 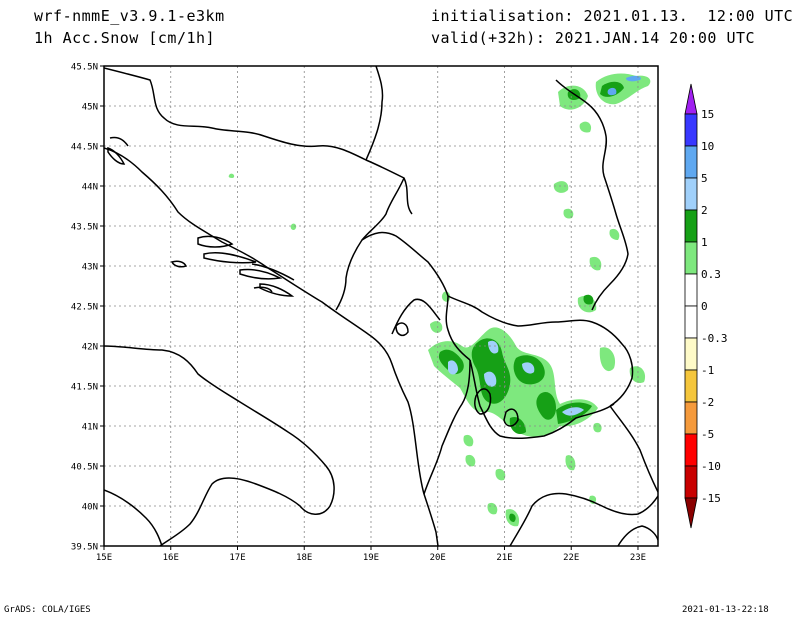 I want to click on colorbar-label: 5, so click(x=704, y=178).